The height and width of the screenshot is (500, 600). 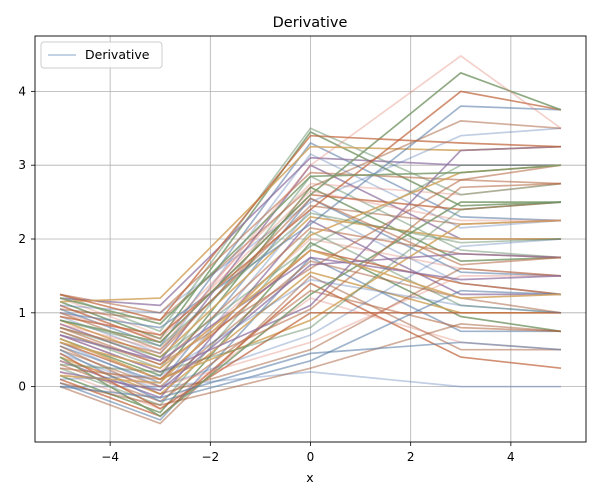 I want to click on chart-title: Derivative, so click(x=310, y=23).